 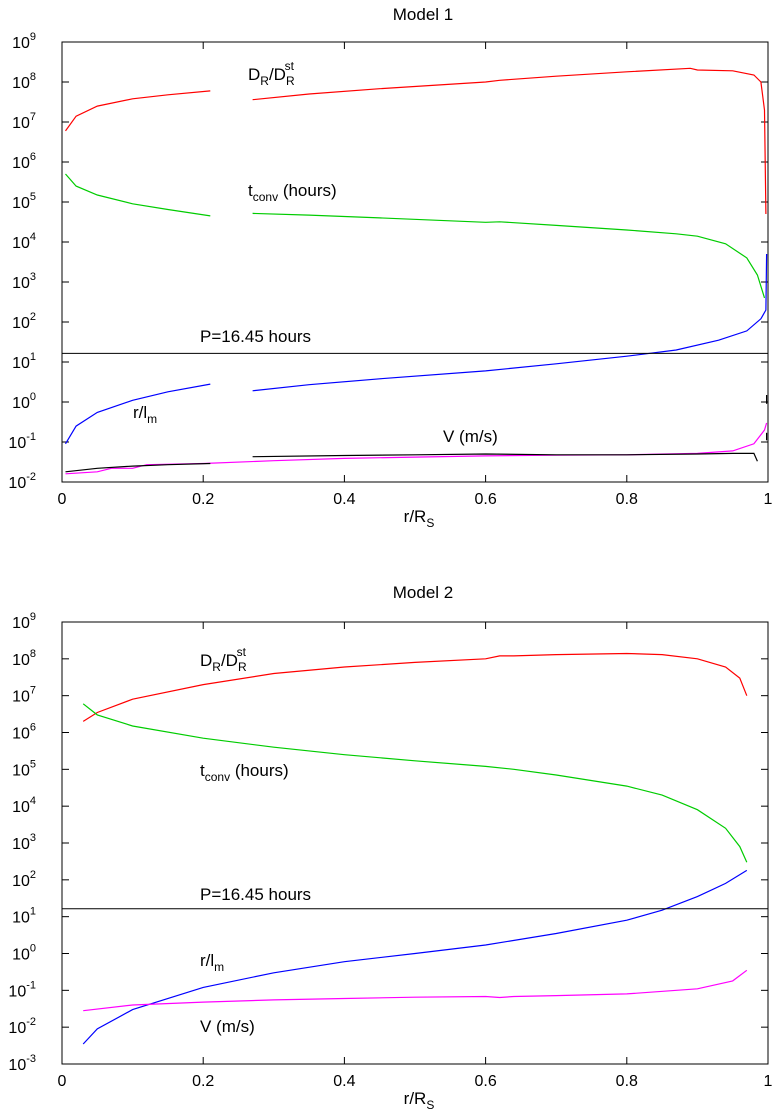 I want to click on label-v: V (m/s), so click(x=227, y=1026).